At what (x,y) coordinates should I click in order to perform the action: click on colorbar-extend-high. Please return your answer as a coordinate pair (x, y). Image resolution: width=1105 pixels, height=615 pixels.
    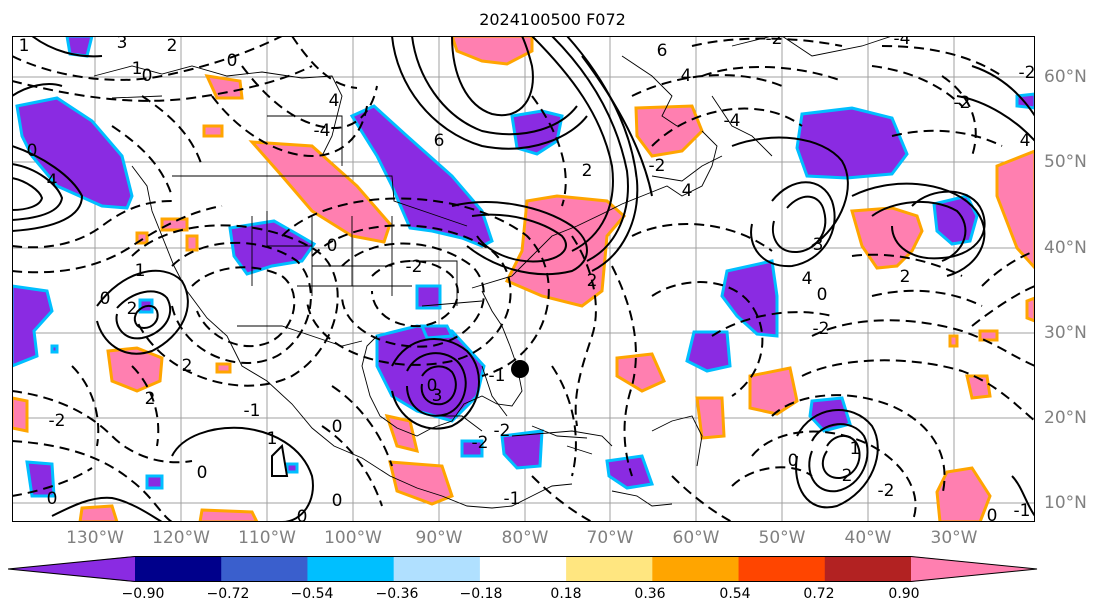
    Looking at the image, I should click on (974, 569).